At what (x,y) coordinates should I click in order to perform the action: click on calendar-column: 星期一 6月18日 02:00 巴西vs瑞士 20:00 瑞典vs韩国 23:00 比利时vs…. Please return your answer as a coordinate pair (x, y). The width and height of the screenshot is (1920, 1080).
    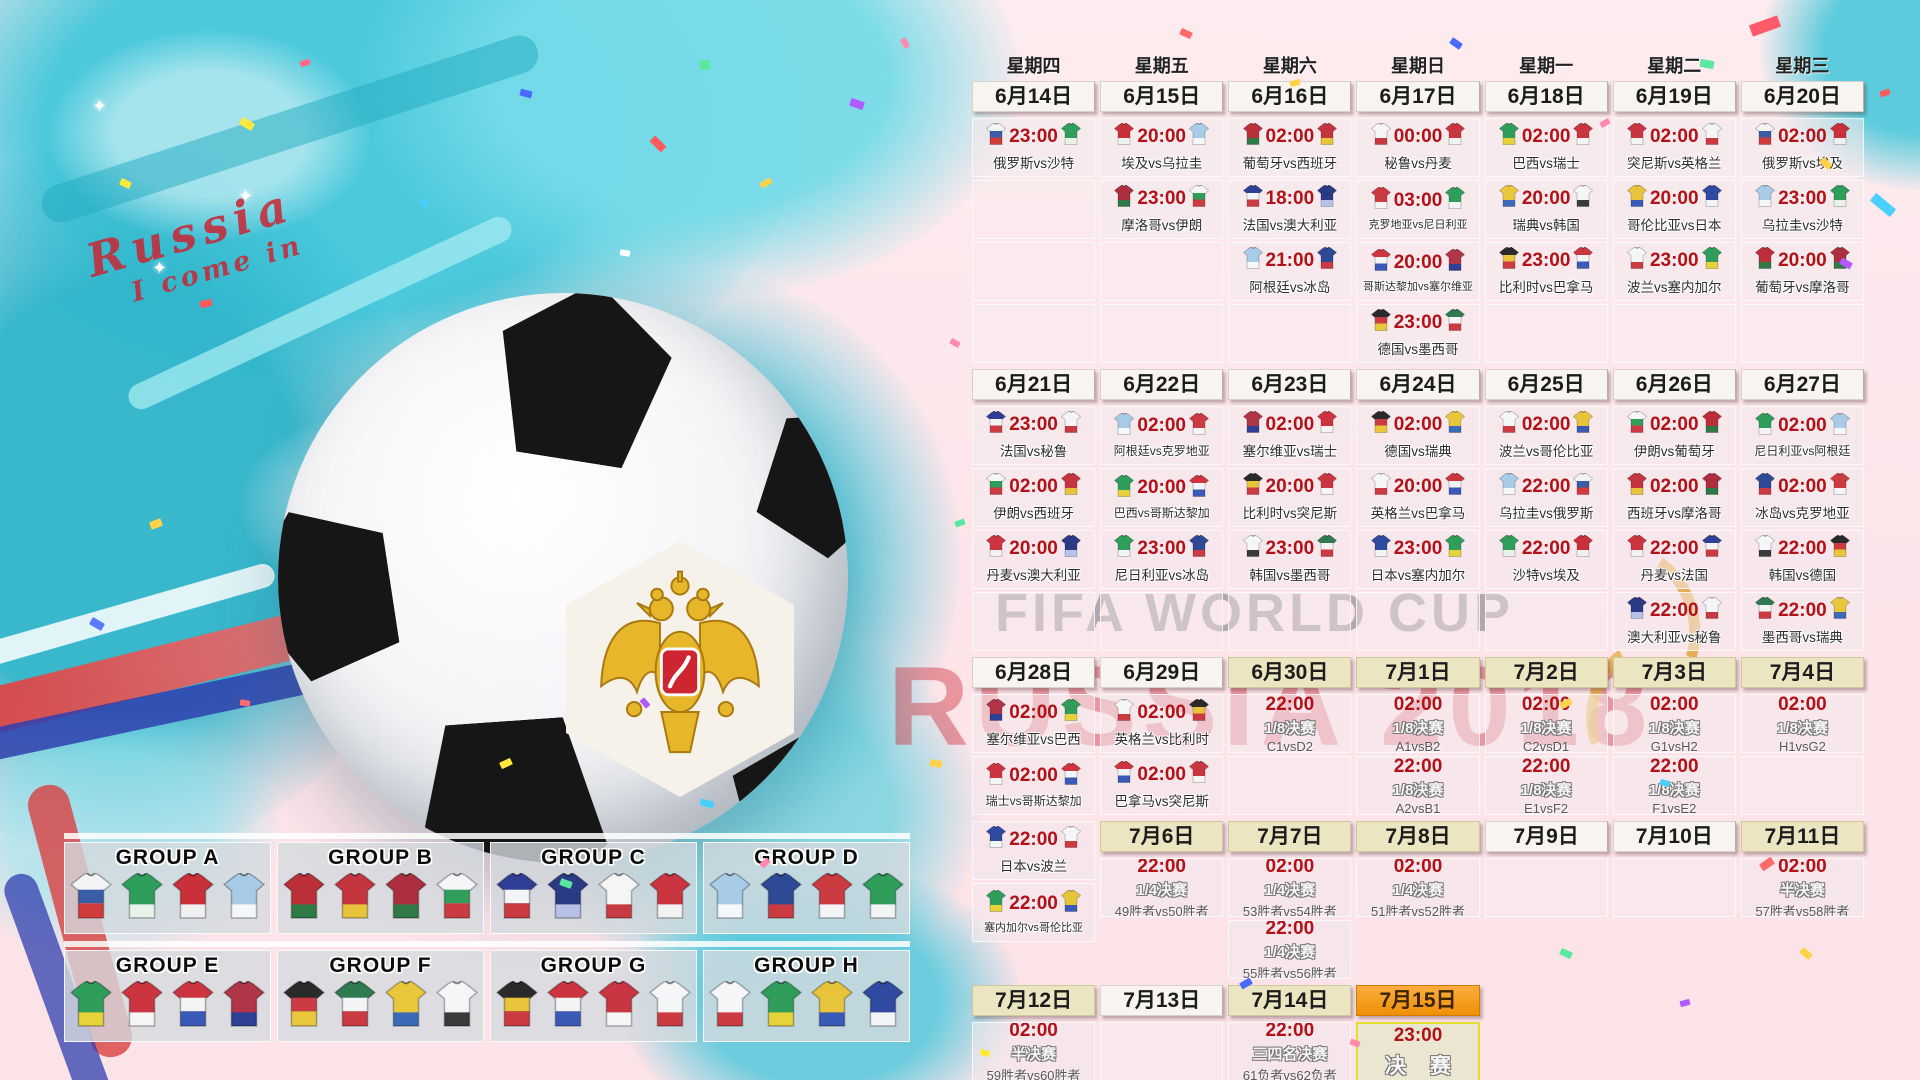
    Looking at the image, I should click on (1546, 209).